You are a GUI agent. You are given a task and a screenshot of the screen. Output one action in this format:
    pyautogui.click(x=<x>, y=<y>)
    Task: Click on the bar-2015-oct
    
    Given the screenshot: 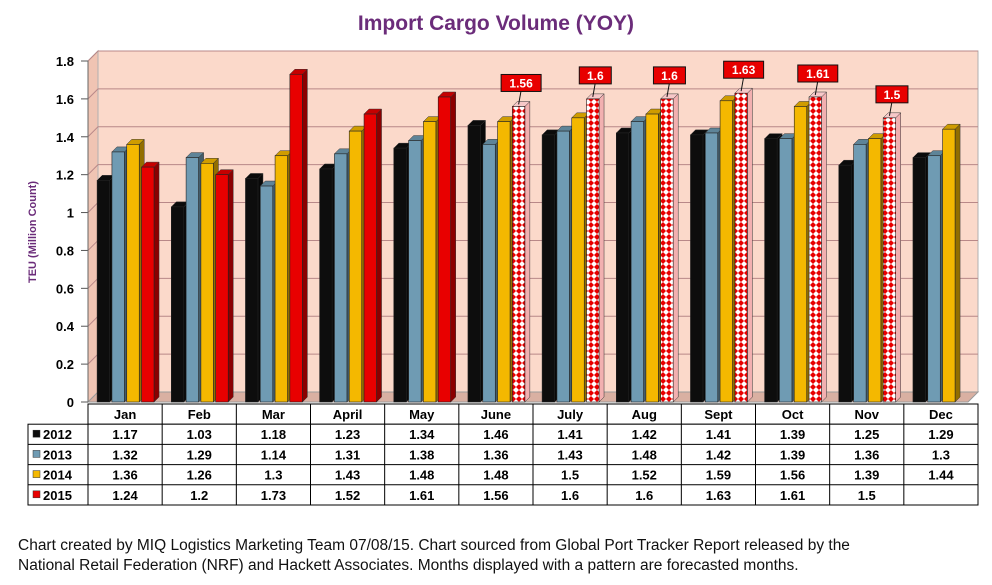 What is the action you would take?
    pyautogui.click(x=818, y=247)
    